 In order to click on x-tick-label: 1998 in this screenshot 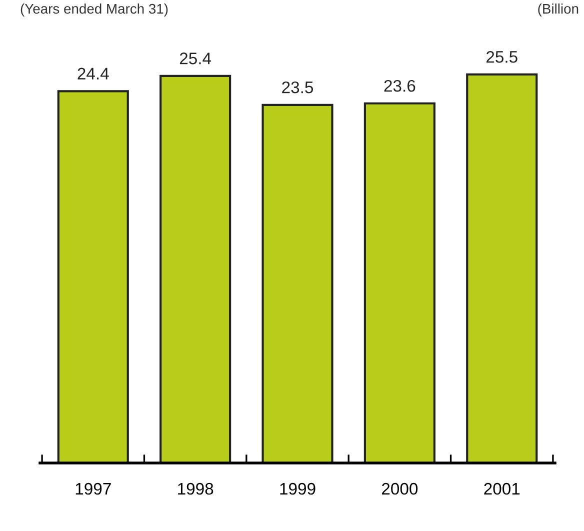, I will do `click(196, 488)`.